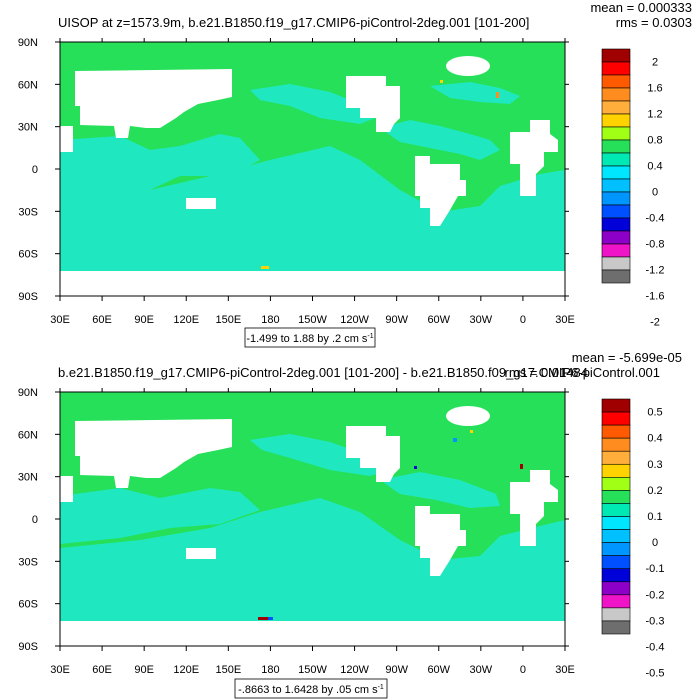 The height and width of the screenshot is (700, 700). Describe the element at coordinates (655, 219) in the screenshot. I see `colorbar-label: -0.4` at that location.